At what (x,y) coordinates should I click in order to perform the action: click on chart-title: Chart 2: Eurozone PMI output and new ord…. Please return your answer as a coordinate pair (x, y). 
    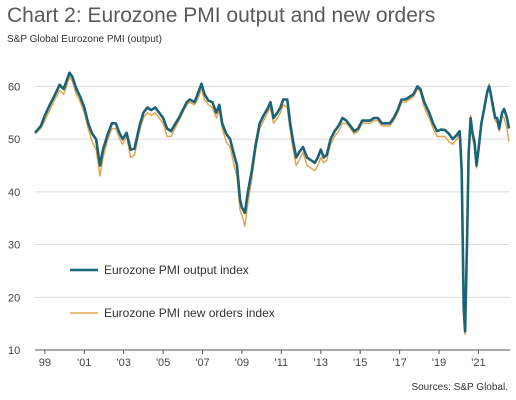
    Looking at the image, I should click on (221, 15).